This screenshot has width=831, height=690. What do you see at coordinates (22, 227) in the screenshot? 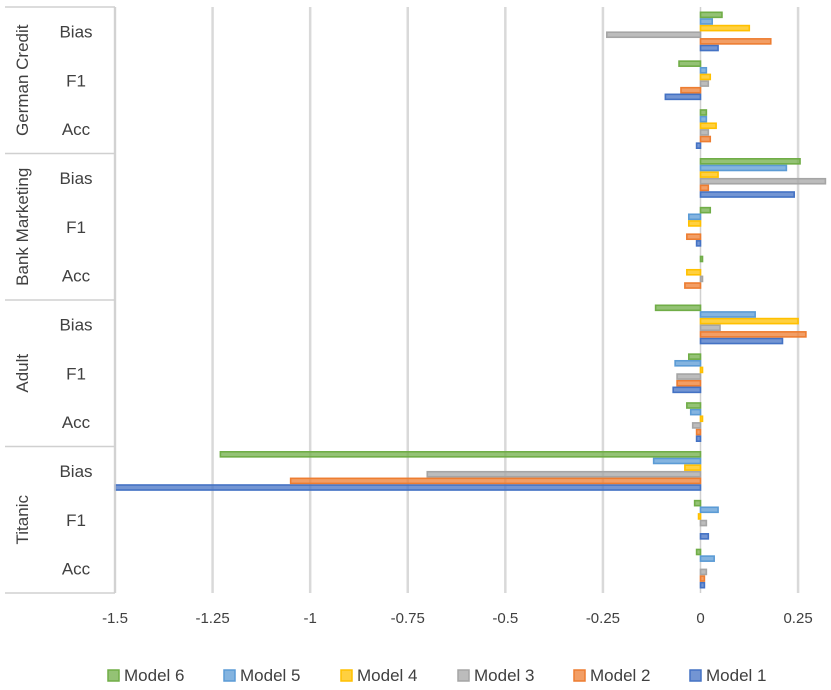
I see `group-label: Bank Marketing` at bounding box center [22, 227].